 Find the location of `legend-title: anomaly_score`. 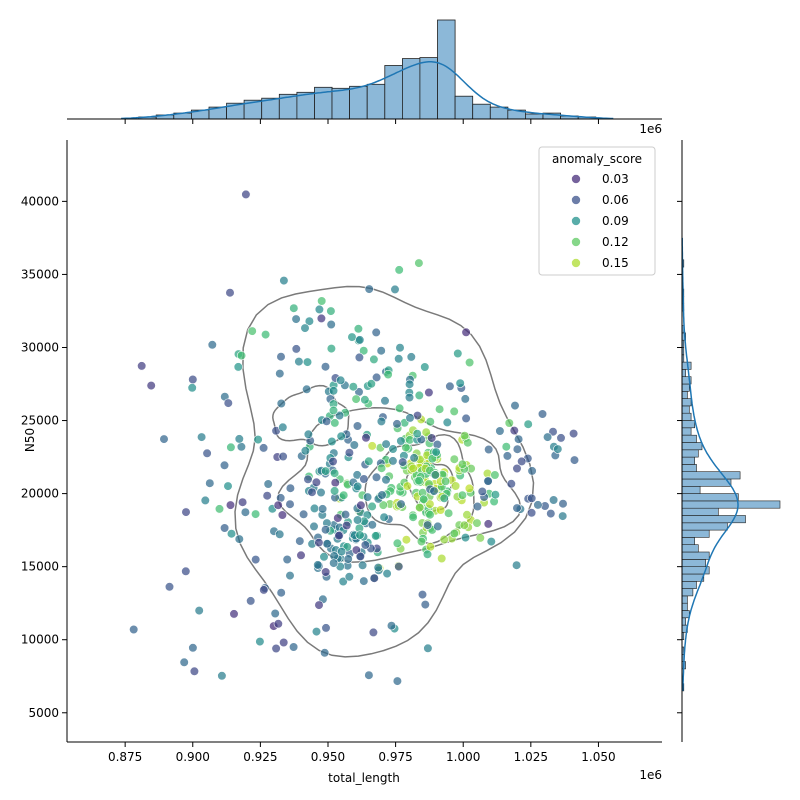

legend-title: anomaly_score is located at coordinates (597, 159).